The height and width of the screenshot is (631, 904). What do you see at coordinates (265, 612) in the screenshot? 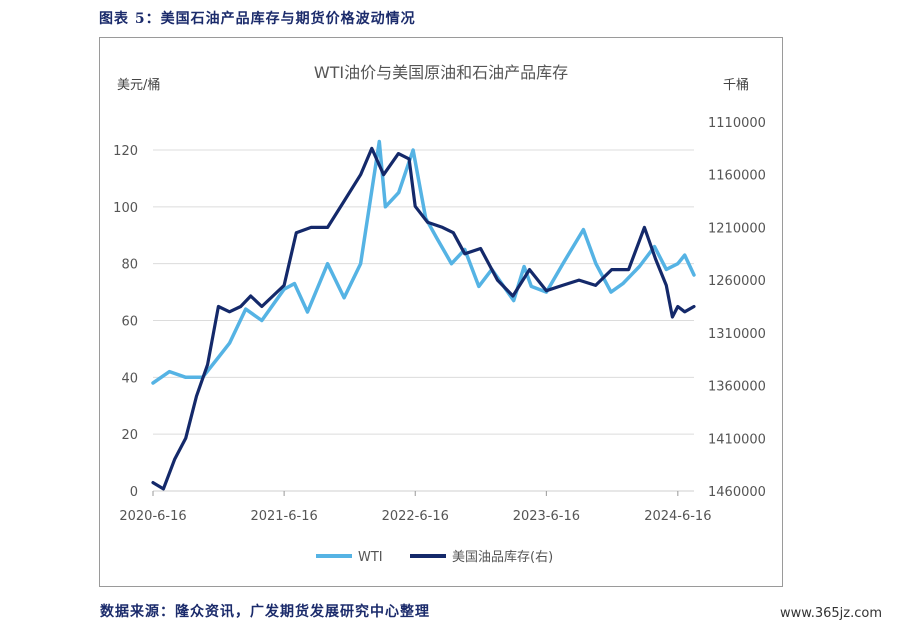
I see `source-note: 数据来源：隆众资讯，广发期货发展研究中心整理` at bounding box center [265, 612].